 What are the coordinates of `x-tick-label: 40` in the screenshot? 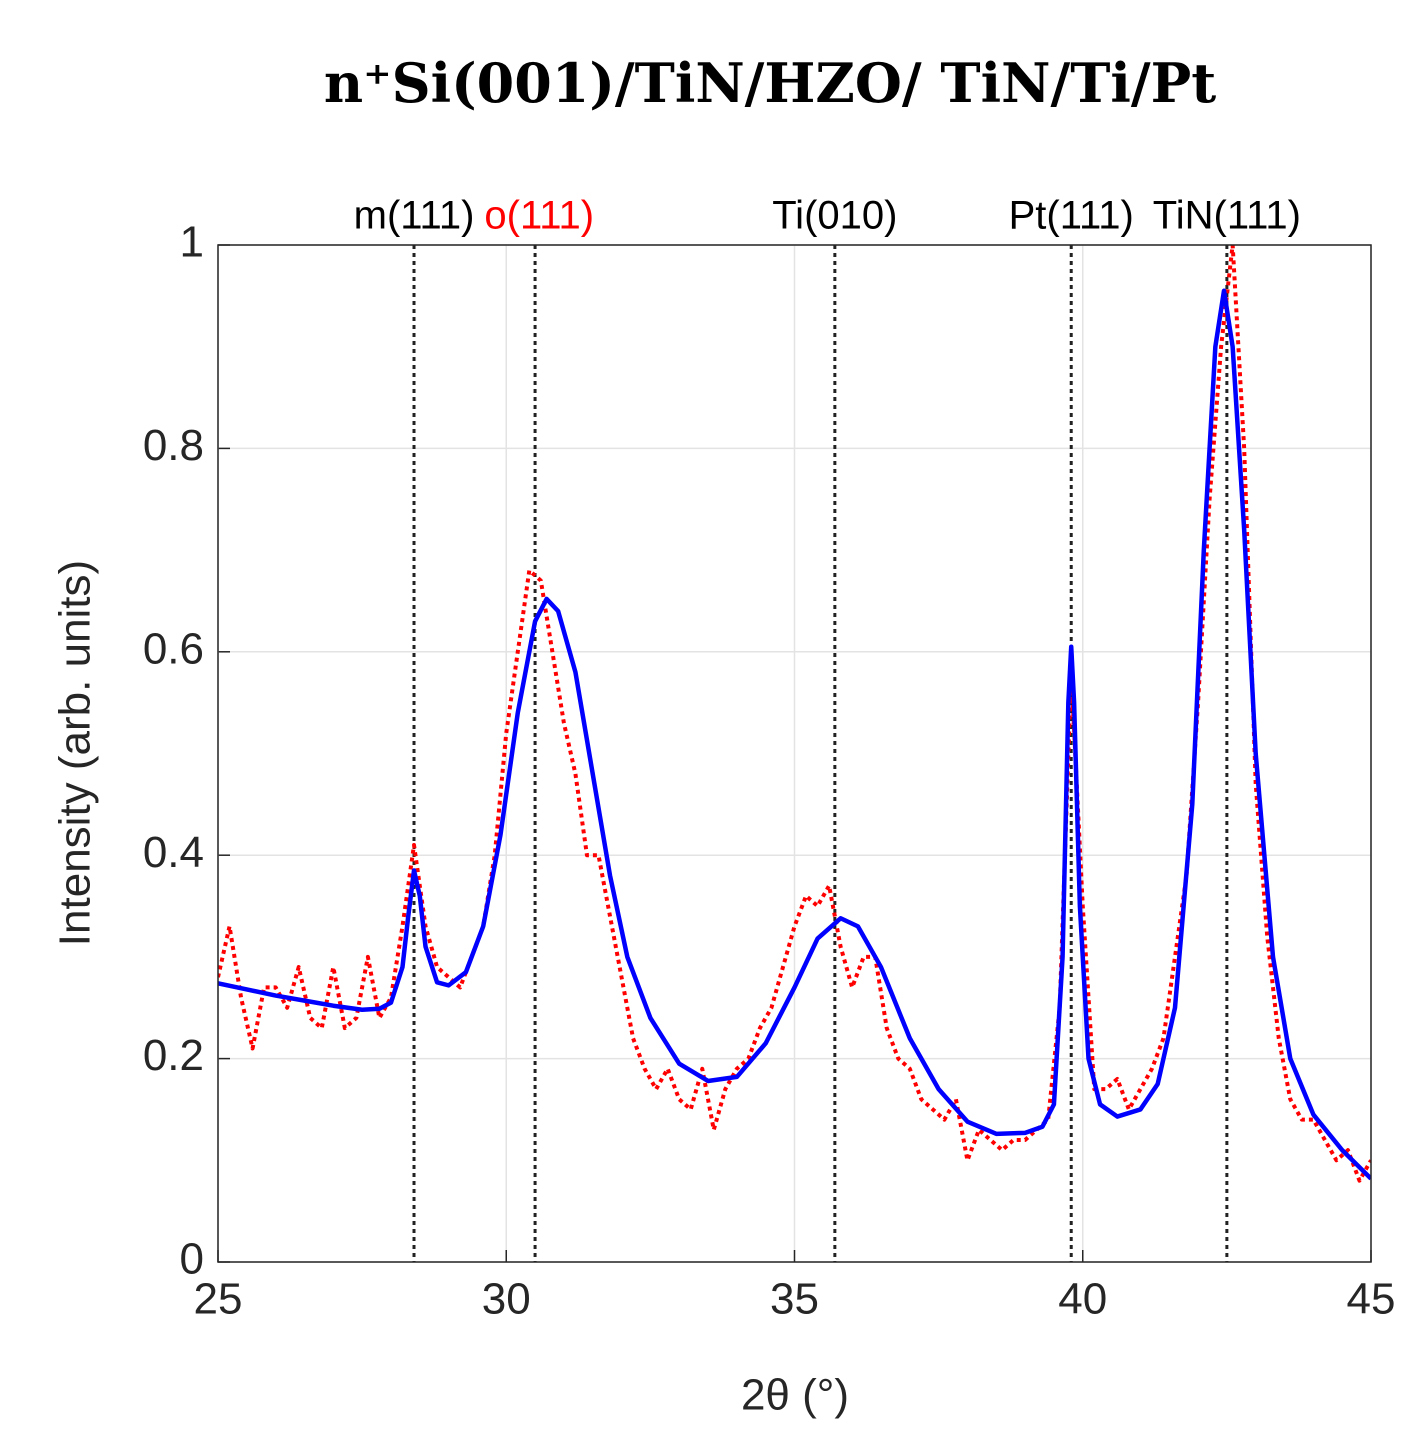 It's located at (1082, 1299).